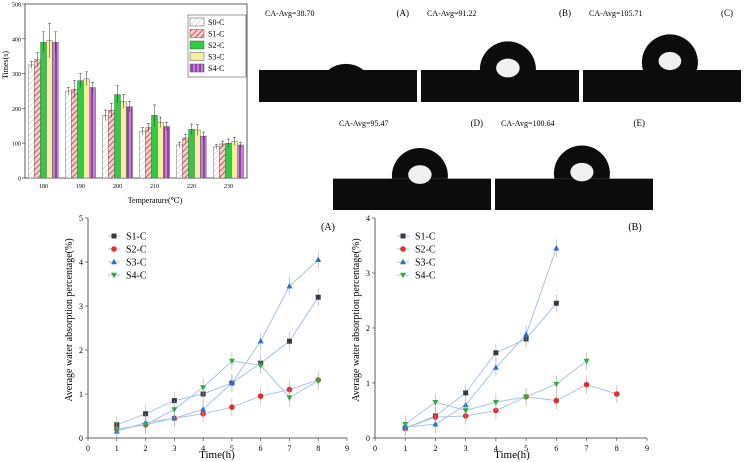  I want to click on bar-y-tick-label: 200, so click(16, 110).